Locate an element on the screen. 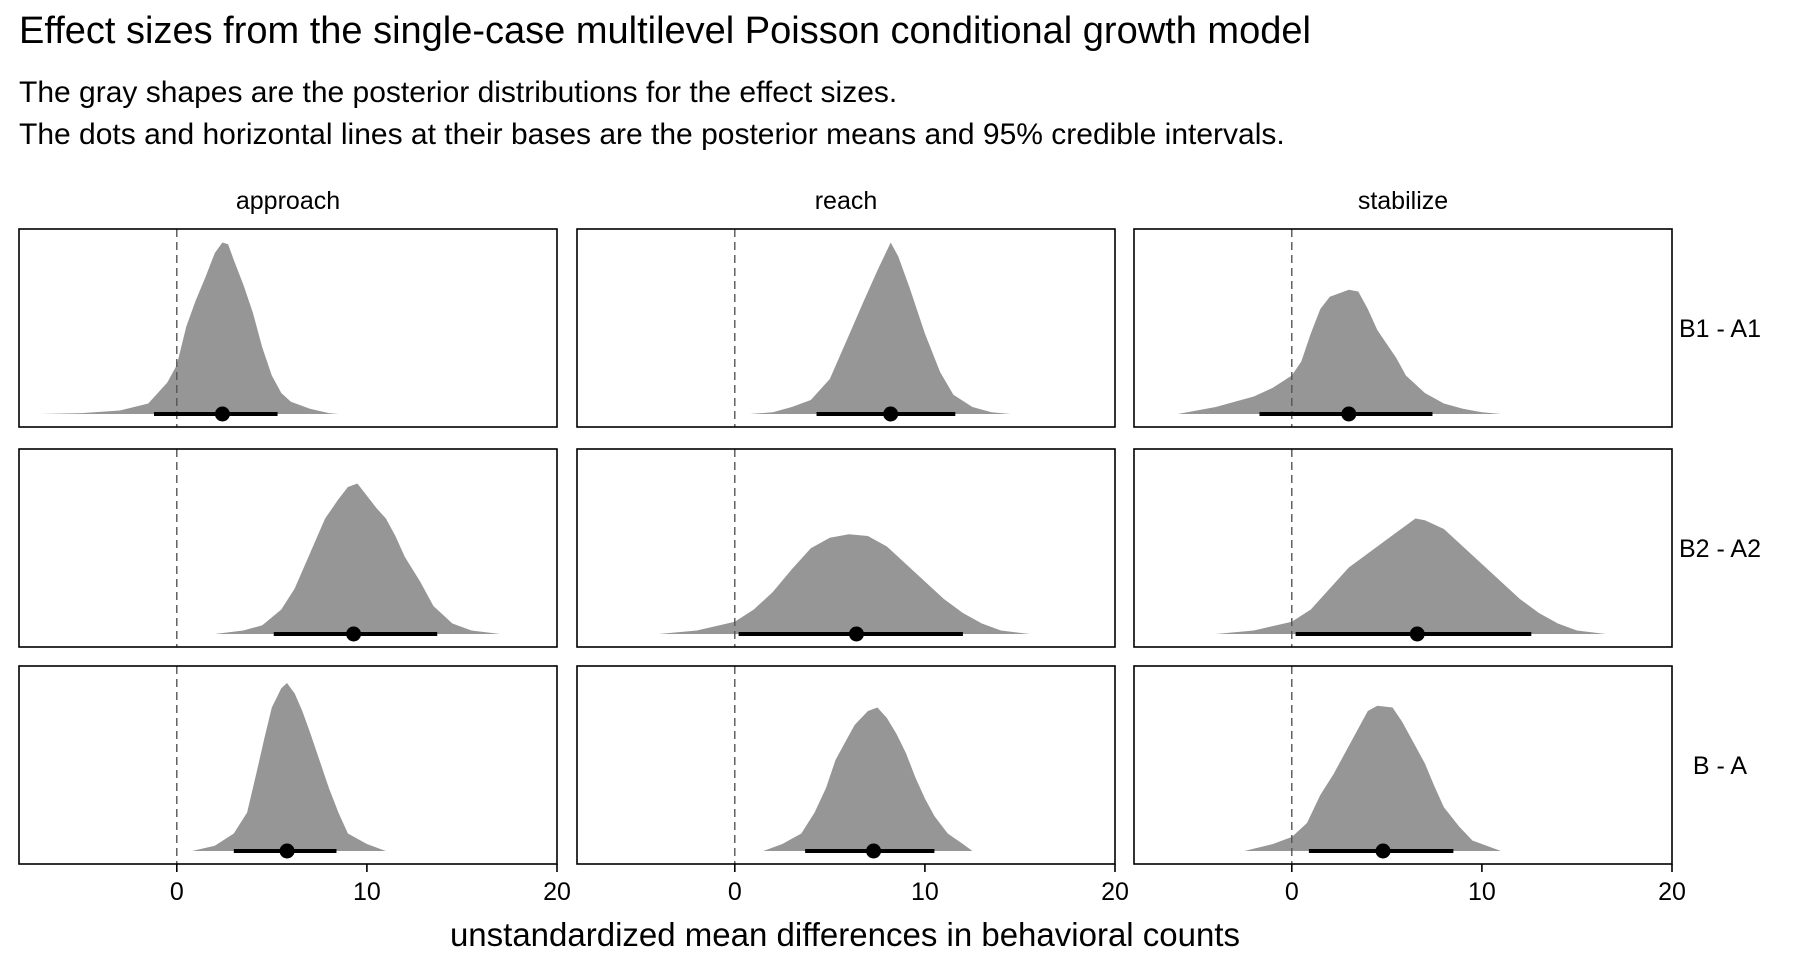 This screenshot has height=960, width=1800. column-label-reach: reach is located at coordinates (846, 201).